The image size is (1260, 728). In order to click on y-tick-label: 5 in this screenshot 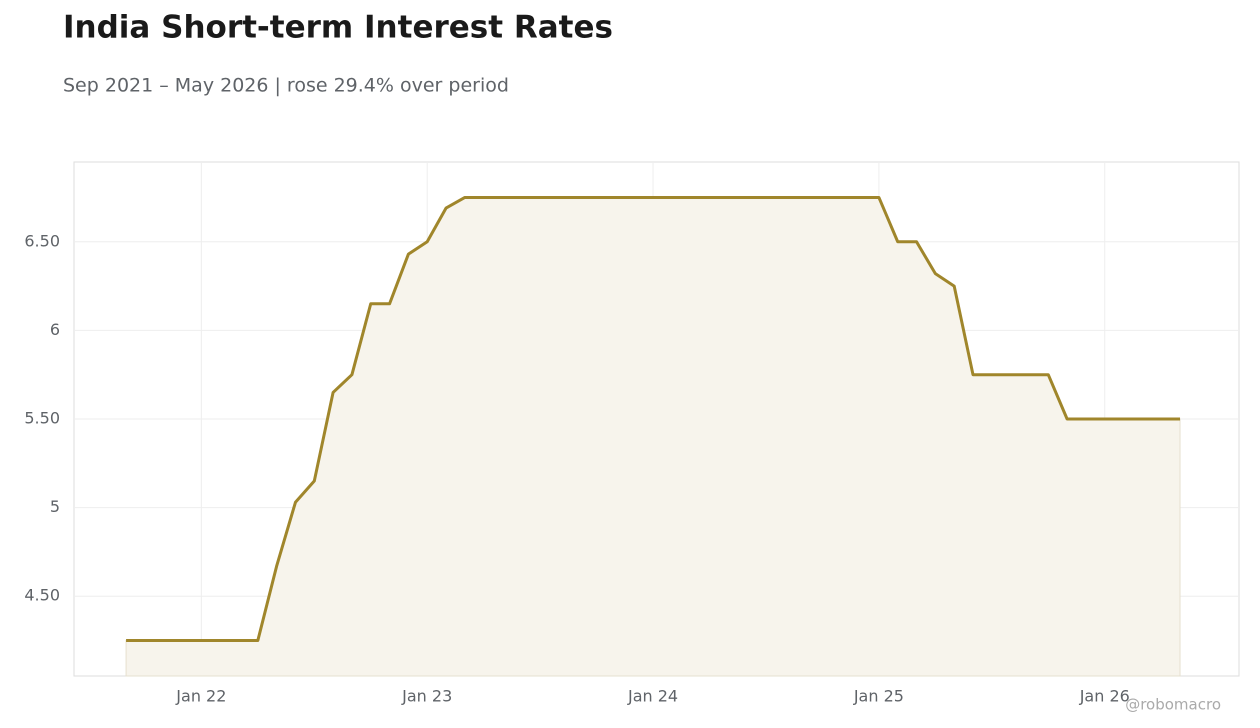, I will do `click(55, 506)`.